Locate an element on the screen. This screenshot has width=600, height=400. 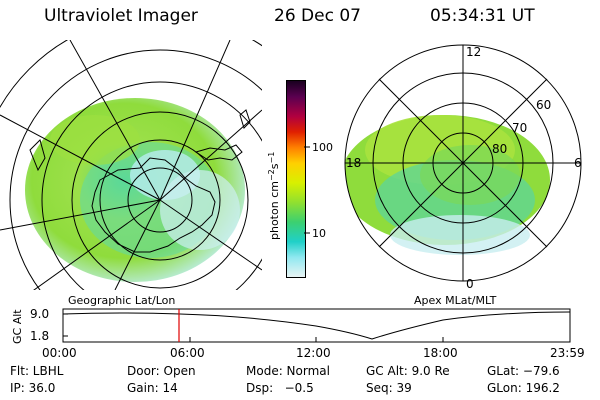
mlat-label-60: 60 is located at coordinates (543, 105).